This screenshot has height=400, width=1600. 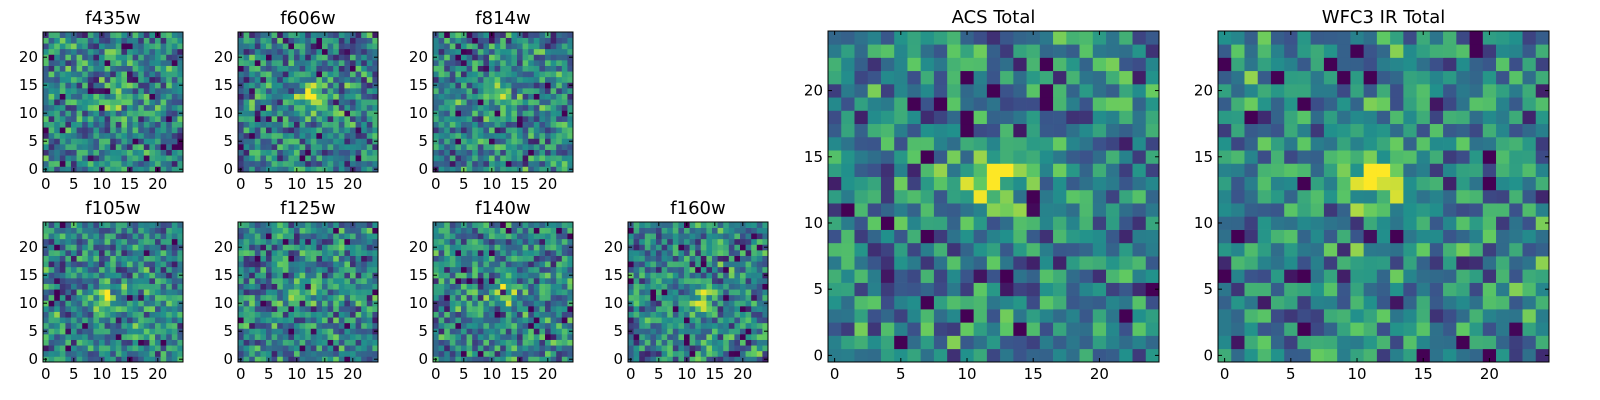 I want to click on x-tick-label: 0, so click(x=46, y=184).